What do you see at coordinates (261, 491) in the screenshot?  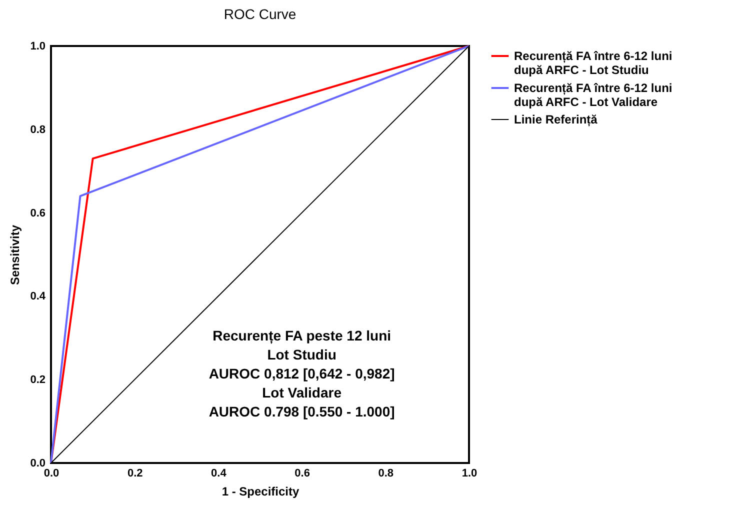 I see `x-axis-title: 1 - Specificity` at bounding box center [261, 491].